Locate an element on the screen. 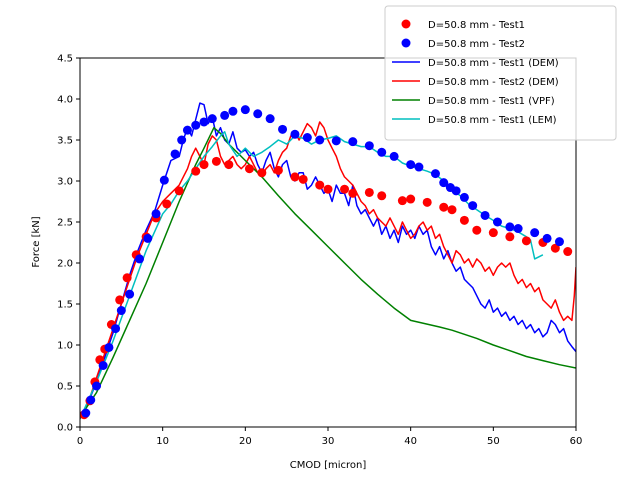 The width and height of the screenshot is (640, 480). y-tick-label: 0.0 is located at coordinates (65, 428).